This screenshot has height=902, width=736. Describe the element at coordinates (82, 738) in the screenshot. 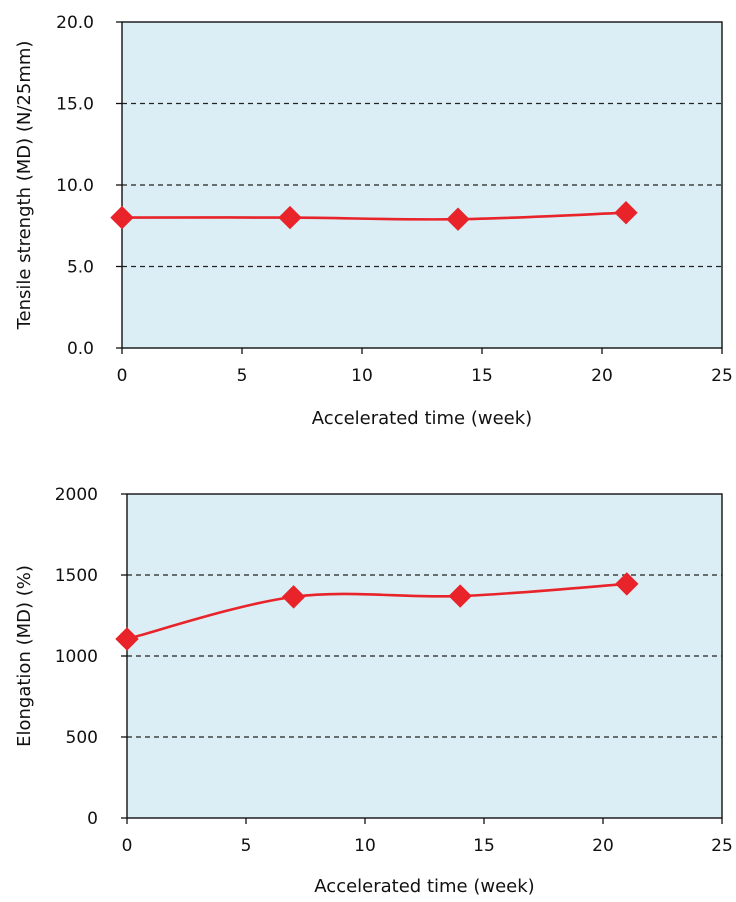

I see `y-tick-label: 500` at that location.